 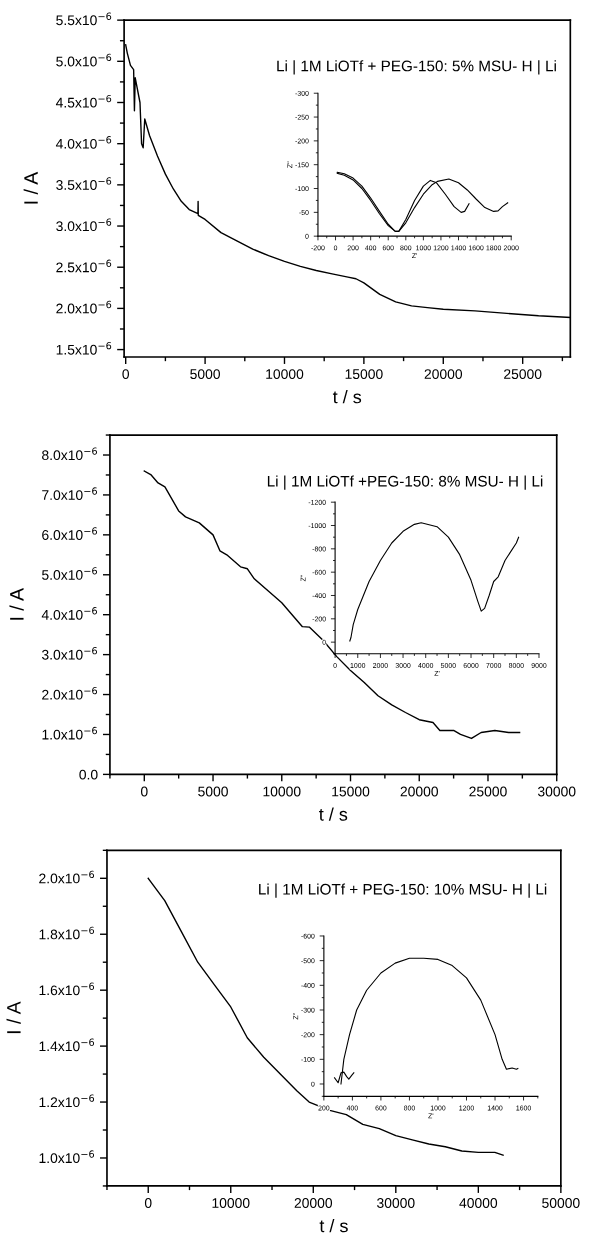 I want to click on y-tick-label: 7.0x10$^{−6}$, so click(x=70, y=493).